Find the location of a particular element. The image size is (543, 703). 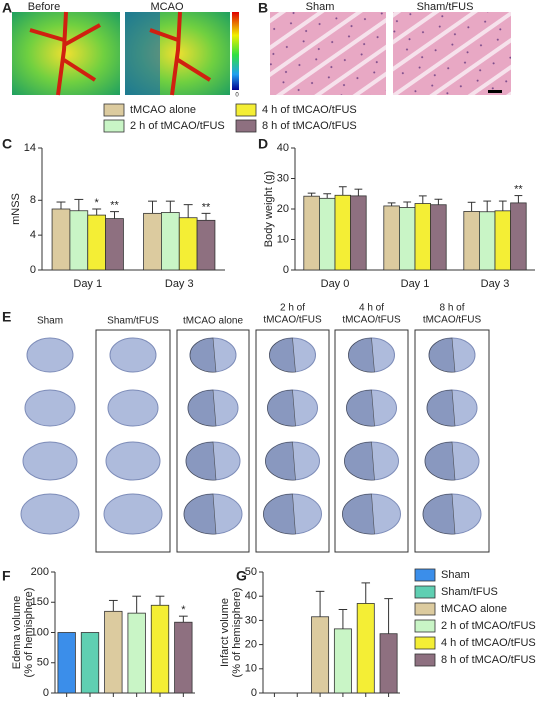

panel-label: C is located at coordinates (7, 144).